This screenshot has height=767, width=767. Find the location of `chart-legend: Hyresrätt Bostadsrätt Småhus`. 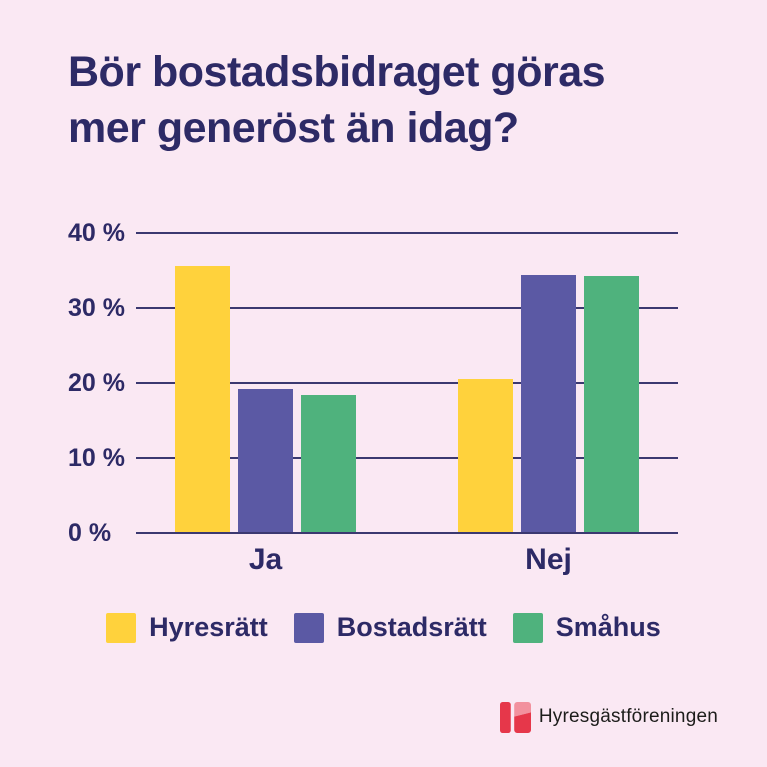

chart-legend: Hyresrätt Bostadsrätt Småhus is located at coordinates (383, 627).